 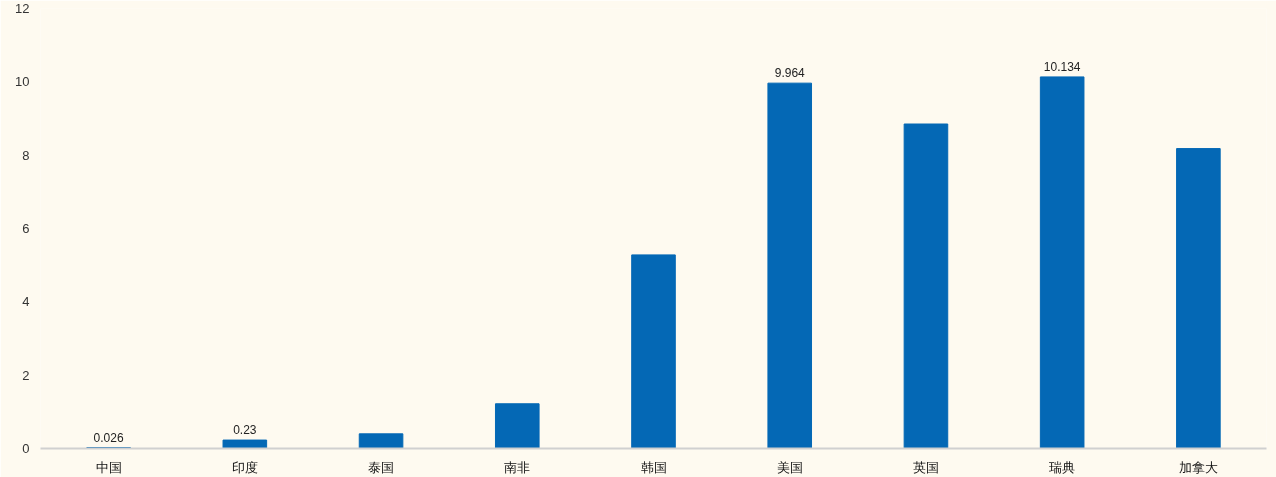 What do you see at coordinates (22, 82) in the screenshot?
I see `y-tick-label: 10` at bounding box center [22, 82].